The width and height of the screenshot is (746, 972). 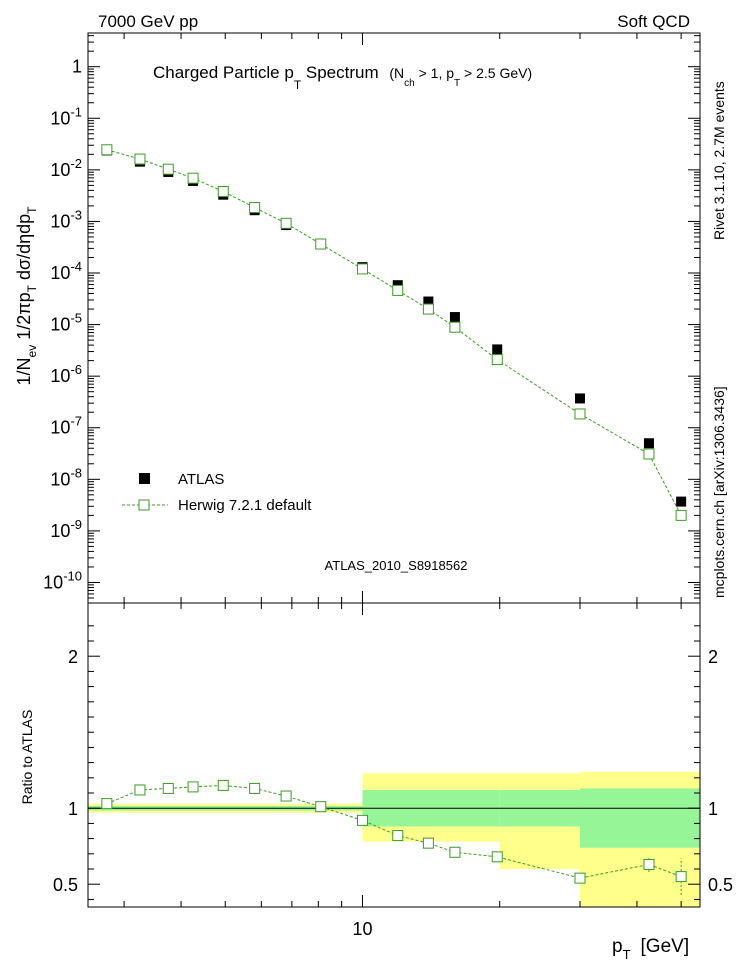 I want to click on y-tick-label--3: 10⁻³, so click(x=66, y=219).